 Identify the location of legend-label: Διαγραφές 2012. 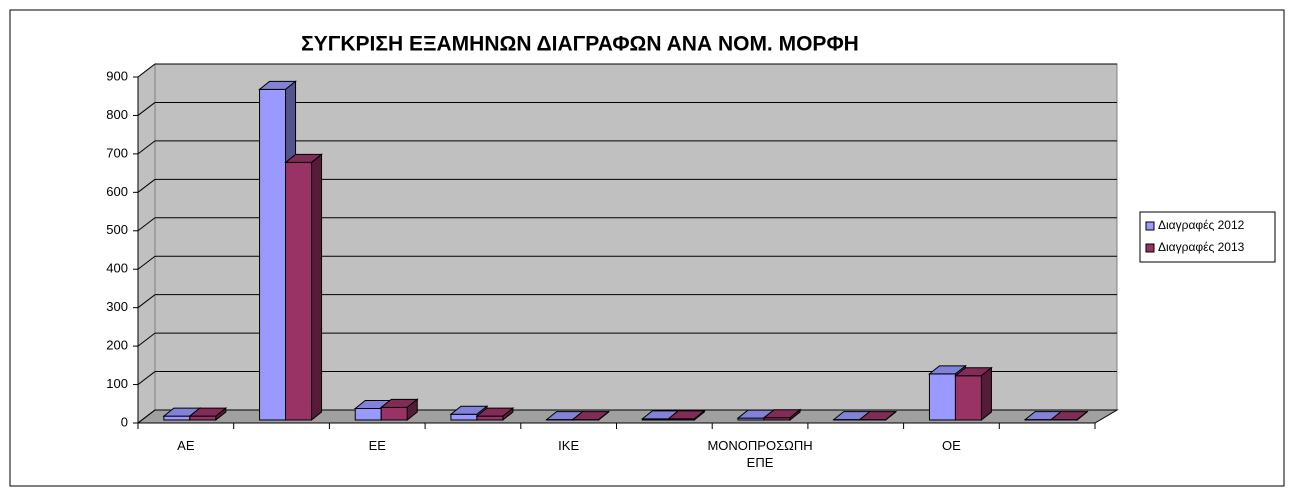
(1201, 225).